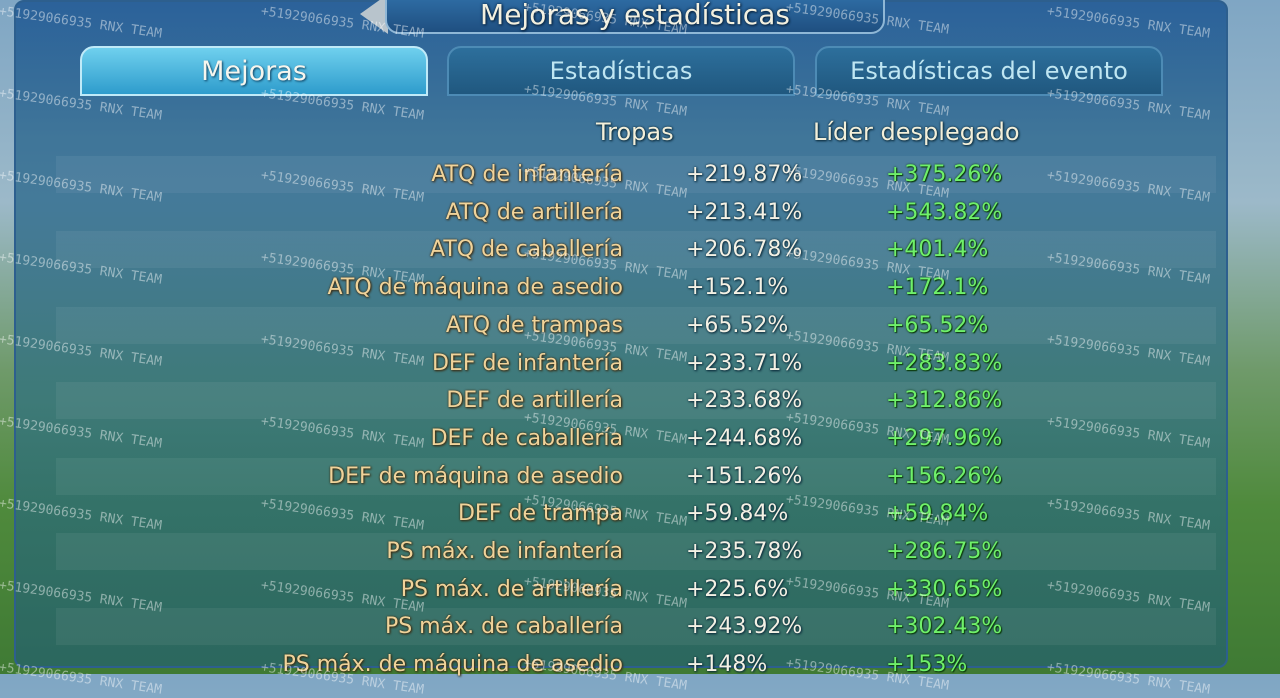  What do you see at coordinates (635, 132) in the screenshot?
I see `column-header: Tropas` at bounding box center [635, 132].